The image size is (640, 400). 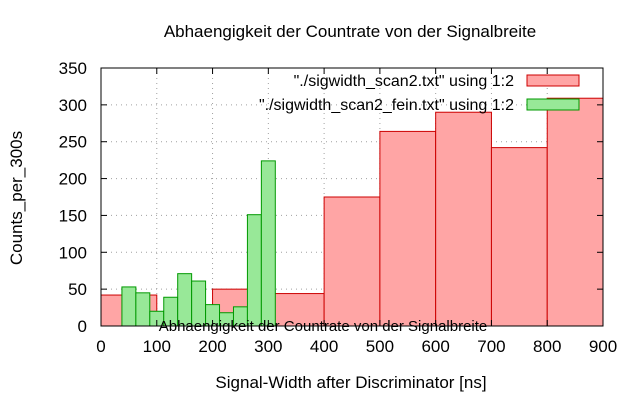 I want to click on x-axis-label: Signal-Width after Discriminator [ns], so click(x=350, y=382).